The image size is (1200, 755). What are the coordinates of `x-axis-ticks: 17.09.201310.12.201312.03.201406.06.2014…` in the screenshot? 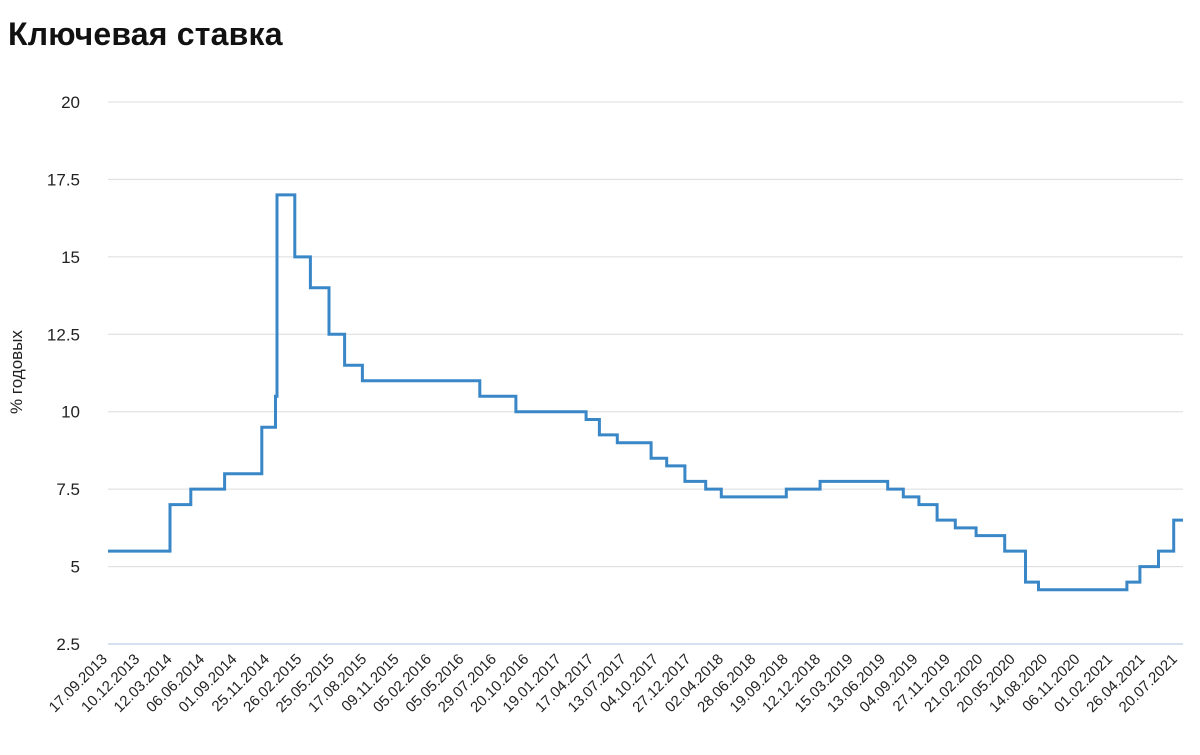 It's located at (613, 683).